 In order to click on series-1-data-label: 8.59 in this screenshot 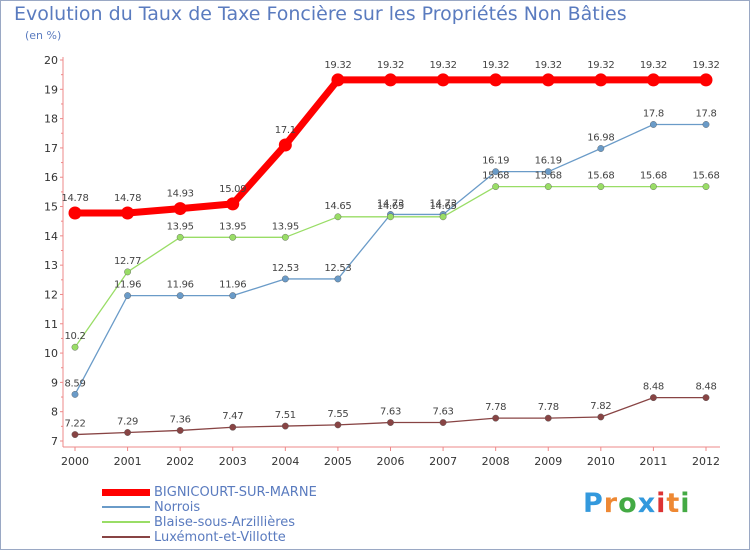, I will do `click(74, 383)`.